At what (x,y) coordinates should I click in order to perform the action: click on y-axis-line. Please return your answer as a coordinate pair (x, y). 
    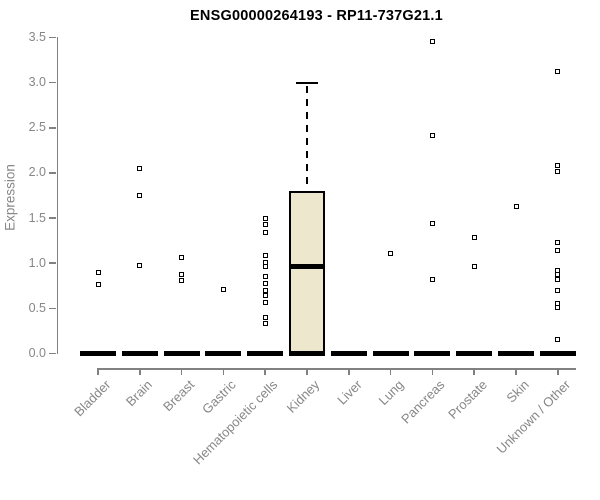
    Looking at the image, I should click on (57, 196).